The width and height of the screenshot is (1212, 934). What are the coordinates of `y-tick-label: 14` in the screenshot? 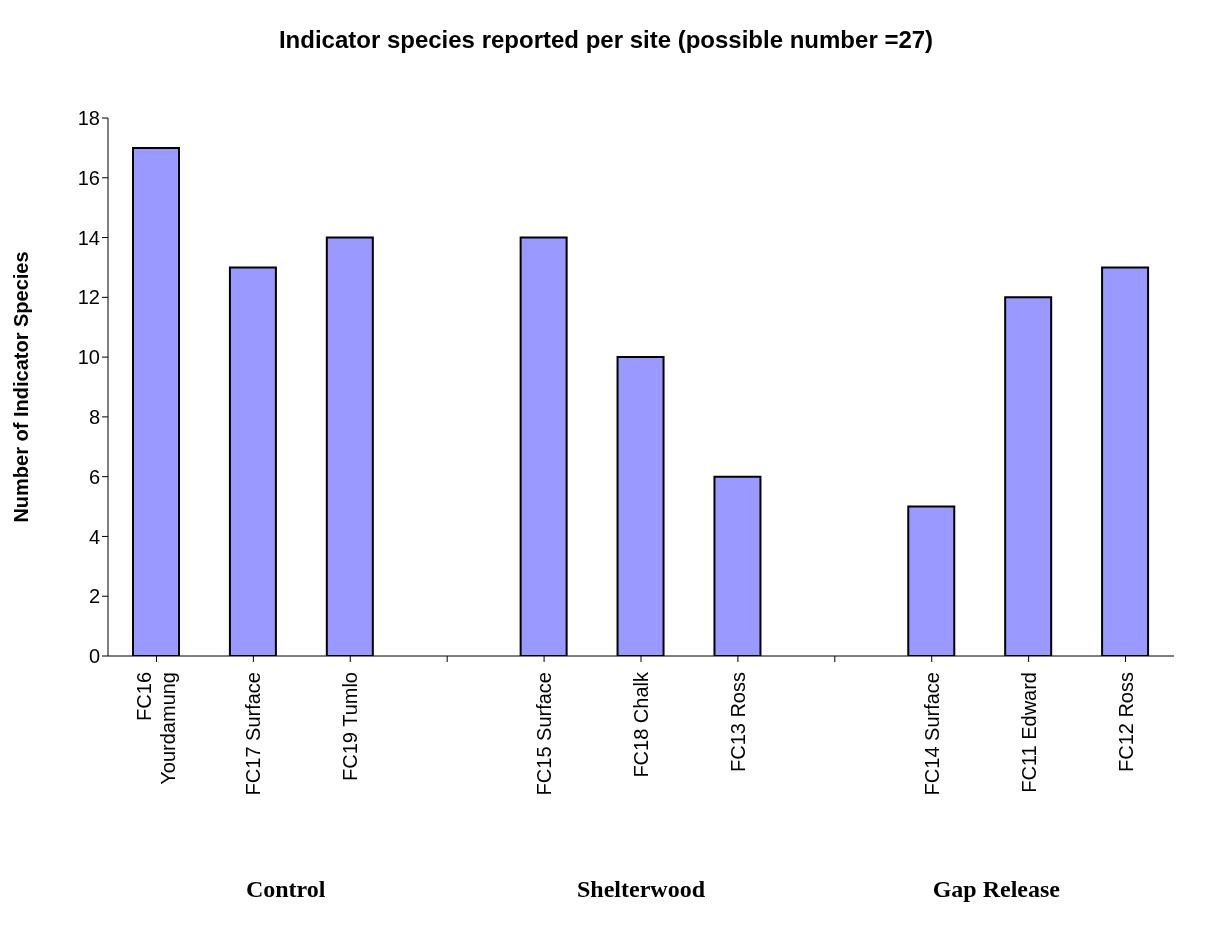 It's located at (88, 237).